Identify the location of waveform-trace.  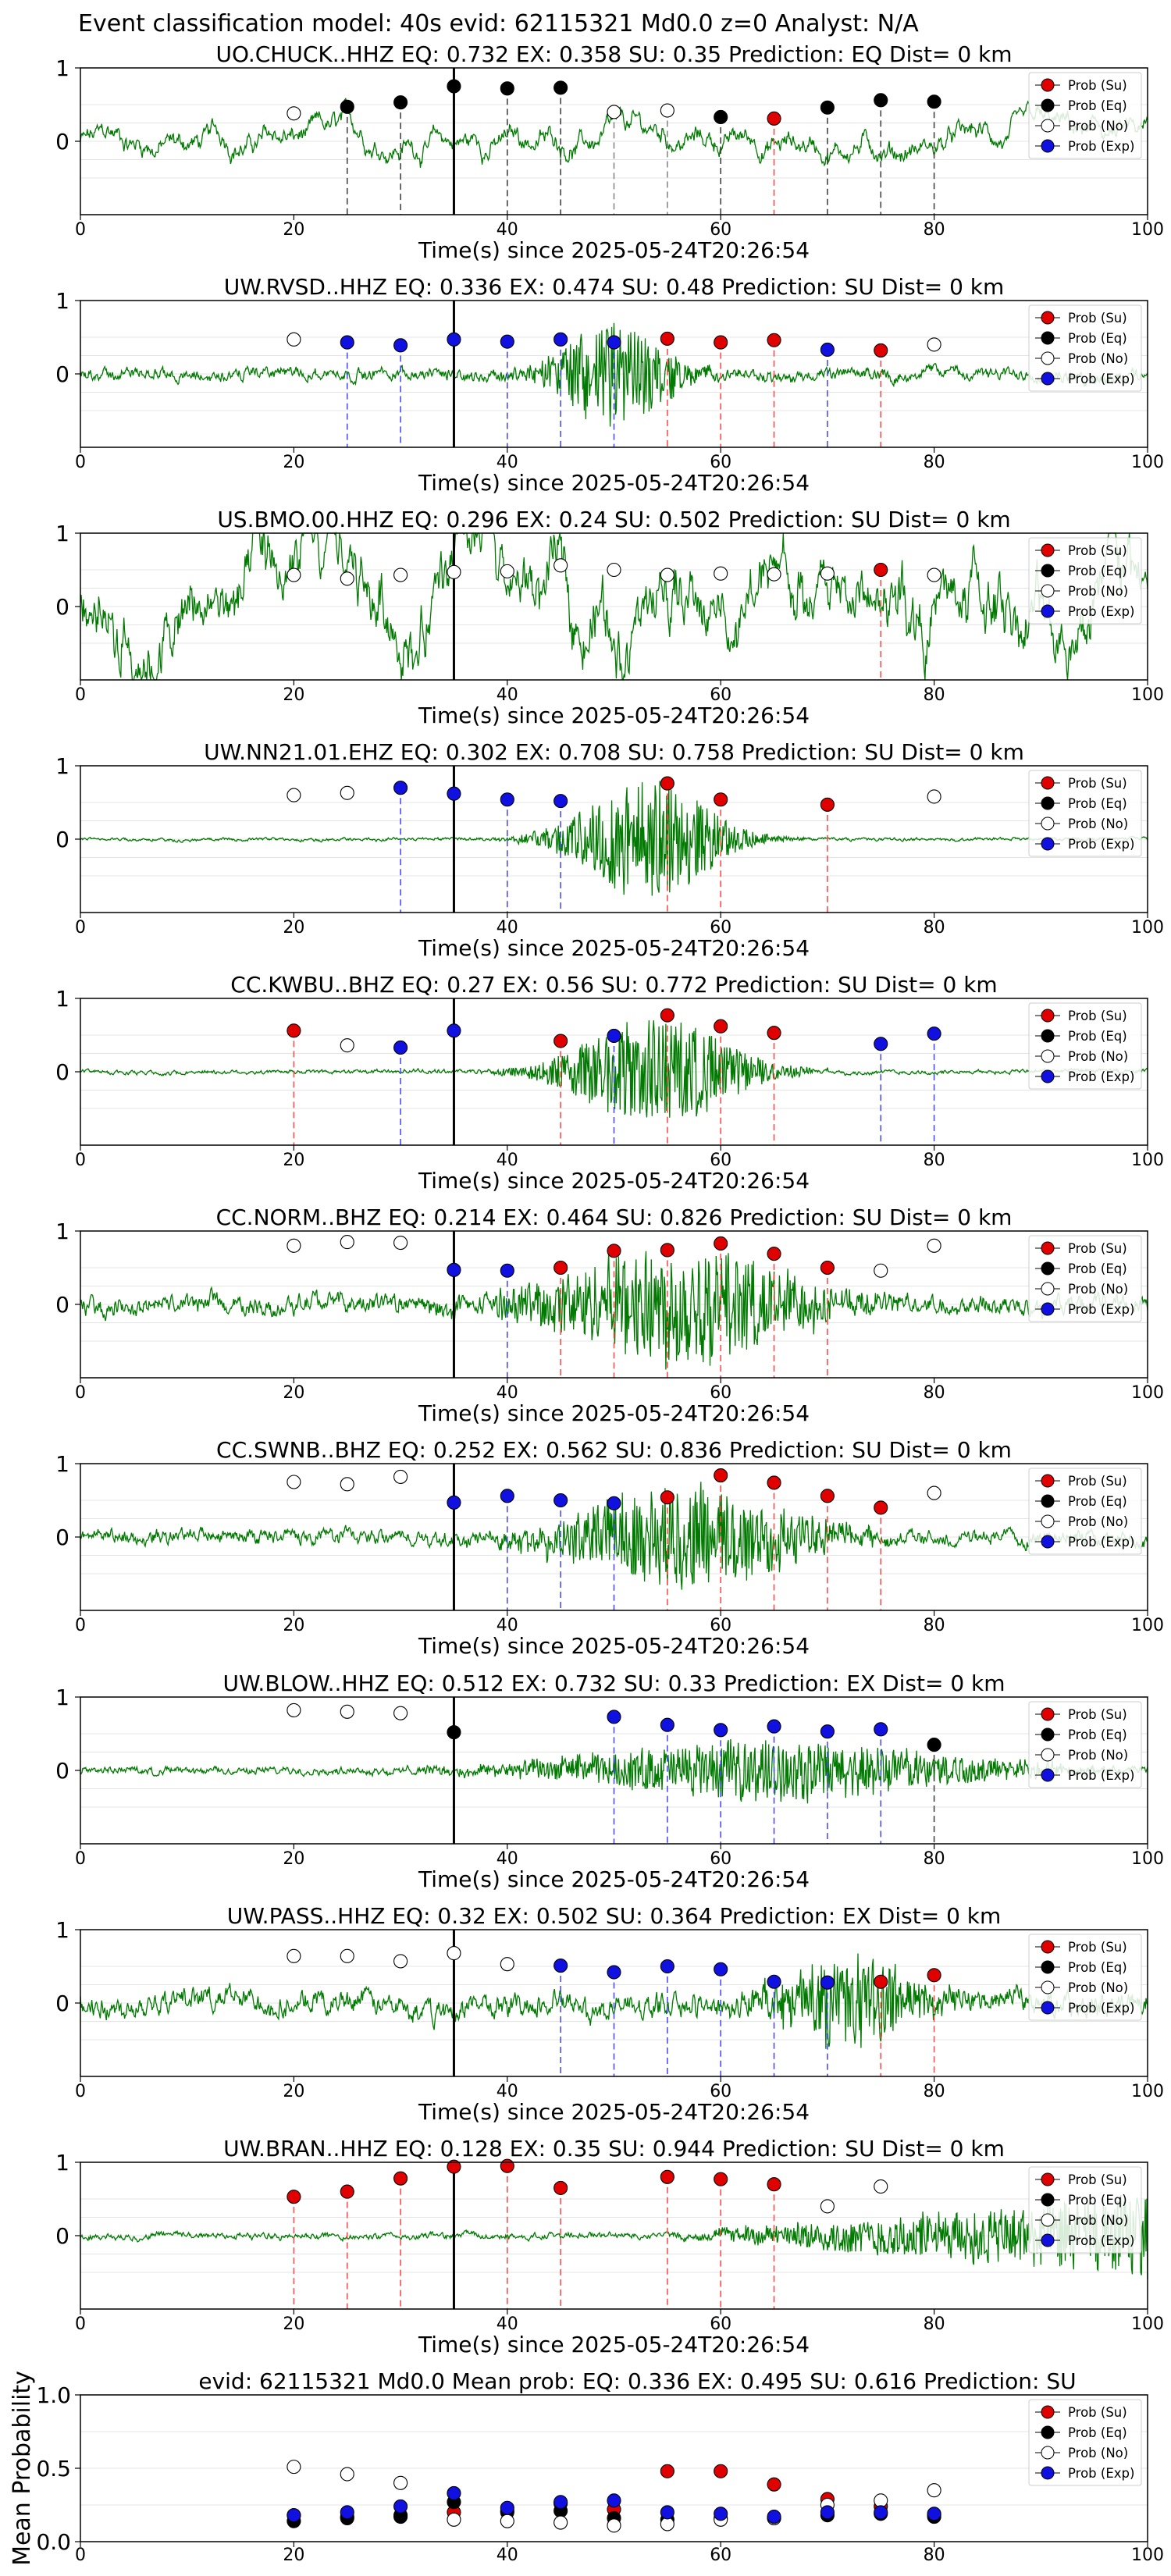
(614, 1310).